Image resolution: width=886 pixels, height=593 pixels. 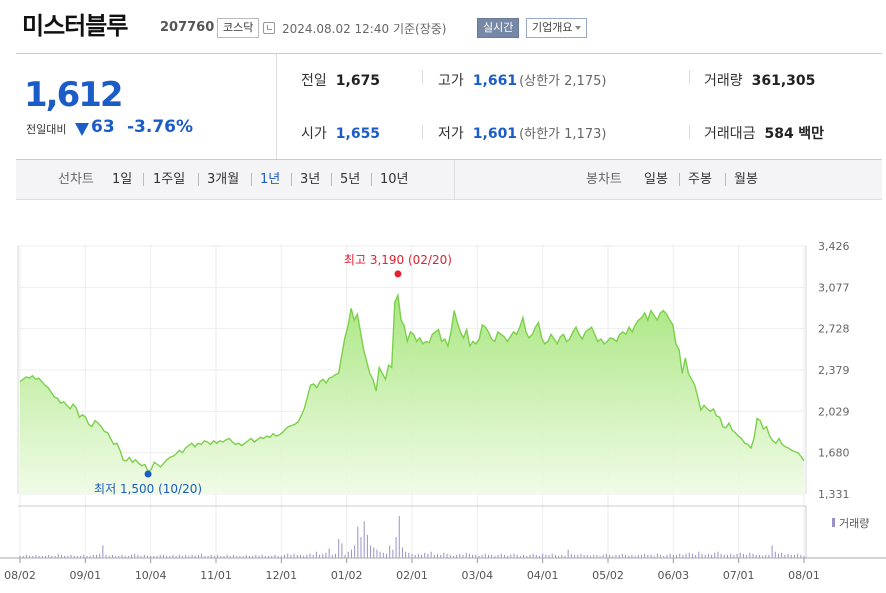 I want to click on volume-bars, so click(x=412, y=537).